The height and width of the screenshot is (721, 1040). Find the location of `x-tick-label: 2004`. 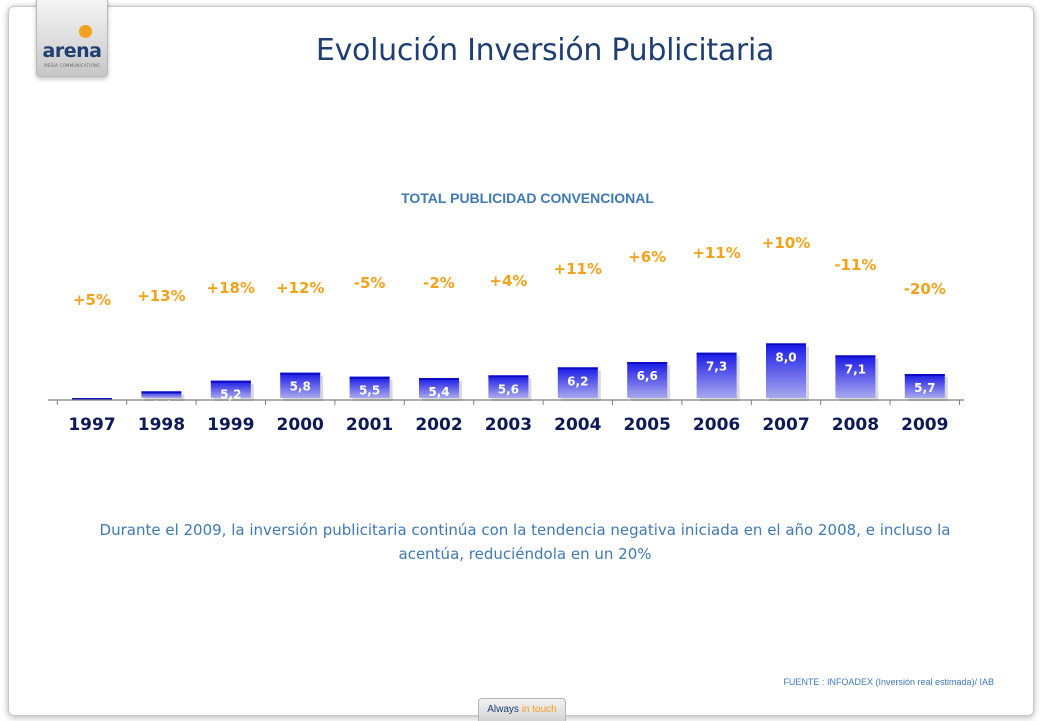

x-tick-label: 2004 is located at coordinates (577, 425).